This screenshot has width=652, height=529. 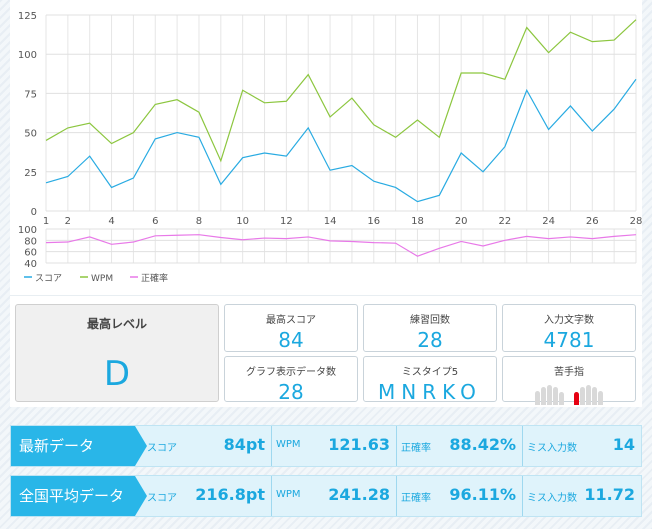 What do you see at coordinates (581, 496) in the screenshot?
I see `average-miss-cell: ミス入力数 11.72` at bounding box center [581, 496].